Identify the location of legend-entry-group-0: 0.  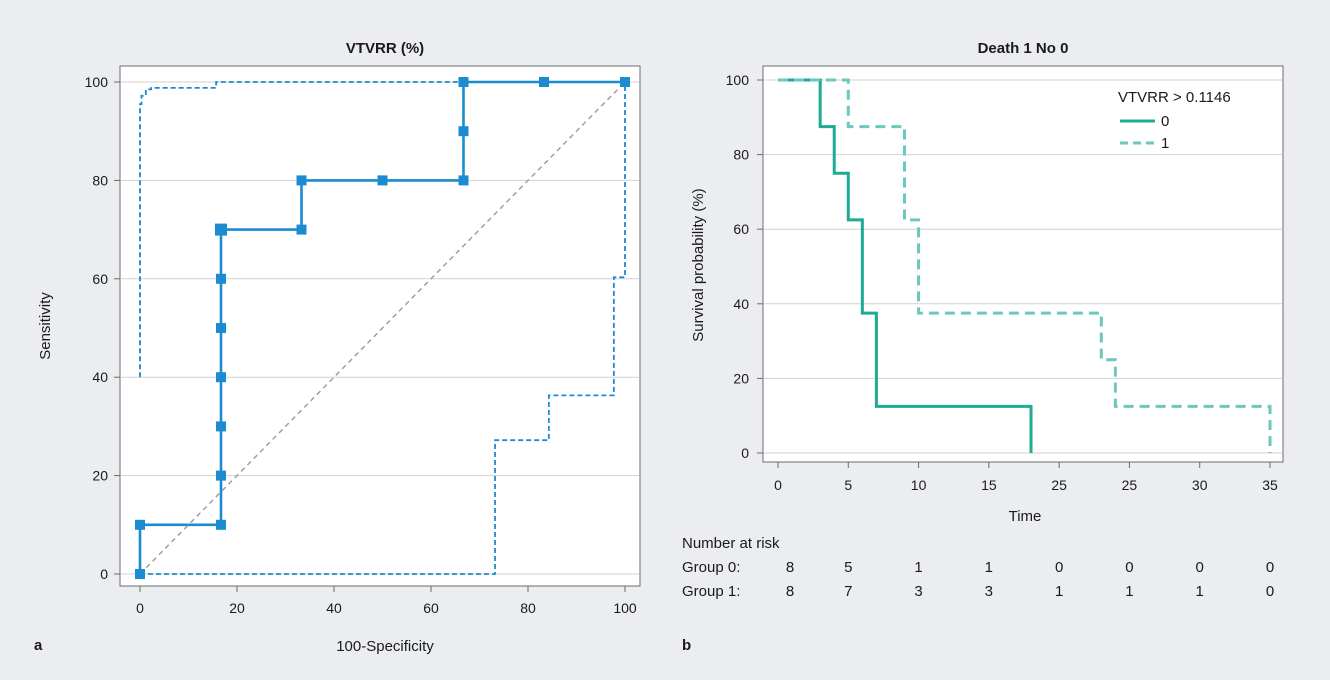
(1165, 121).